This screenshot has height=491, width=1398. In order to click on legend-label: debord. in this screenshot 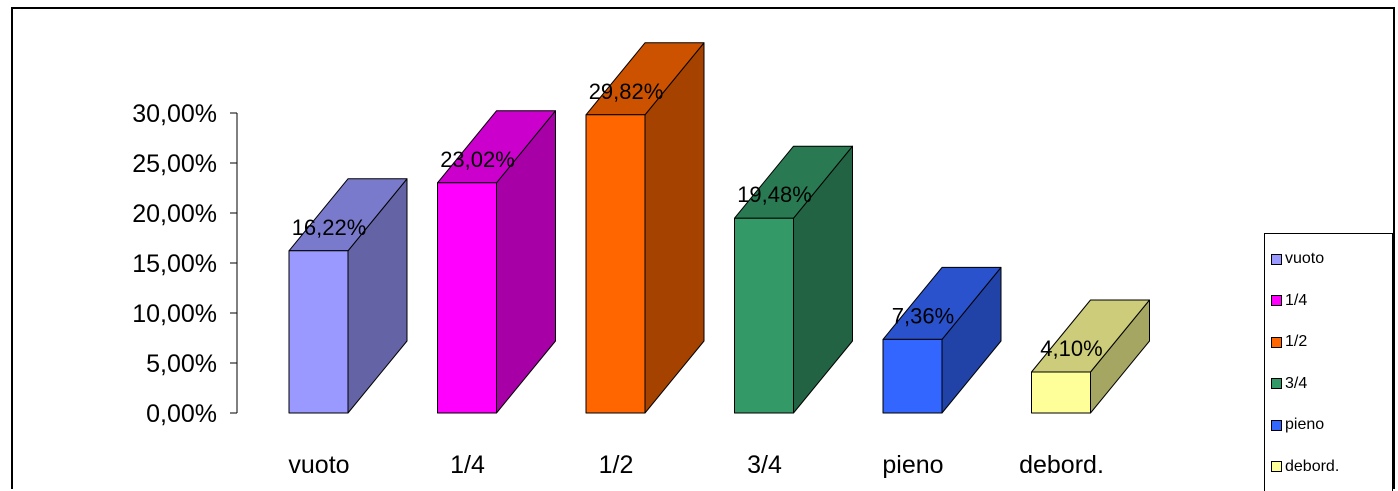, I will do `click(1312, 466)`.